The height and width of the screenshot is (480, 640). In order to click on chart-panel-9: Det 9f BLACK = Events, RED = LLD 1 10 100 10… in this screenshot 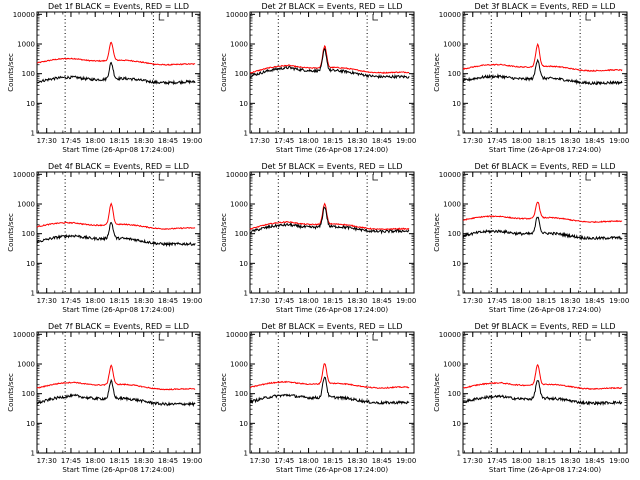, I will do `click(531, 398)`.